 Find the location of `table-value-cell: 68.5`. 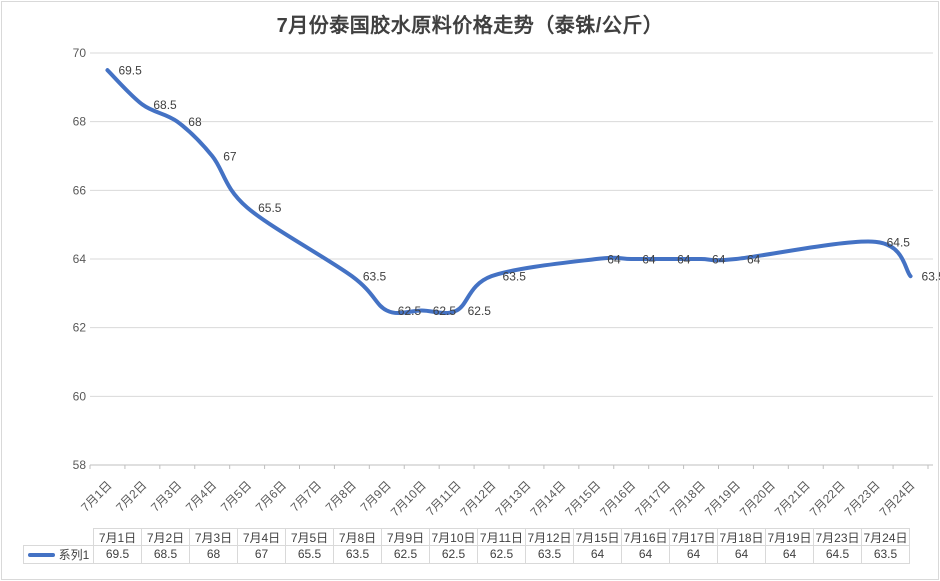

table-value-cell: 68.5 is located at coordinates (165, 554).